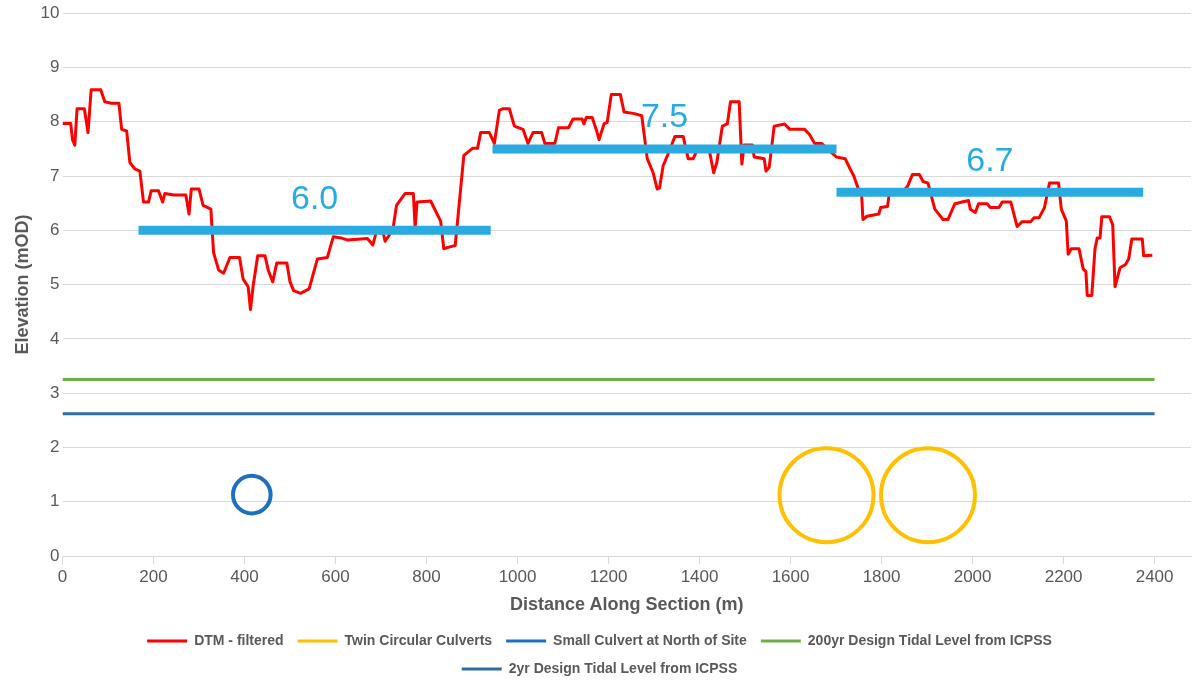  What do you see at coordinates (55, 338) in the screenshot?
I see `y-tick-label: 4` at bounding box center [55, 338].